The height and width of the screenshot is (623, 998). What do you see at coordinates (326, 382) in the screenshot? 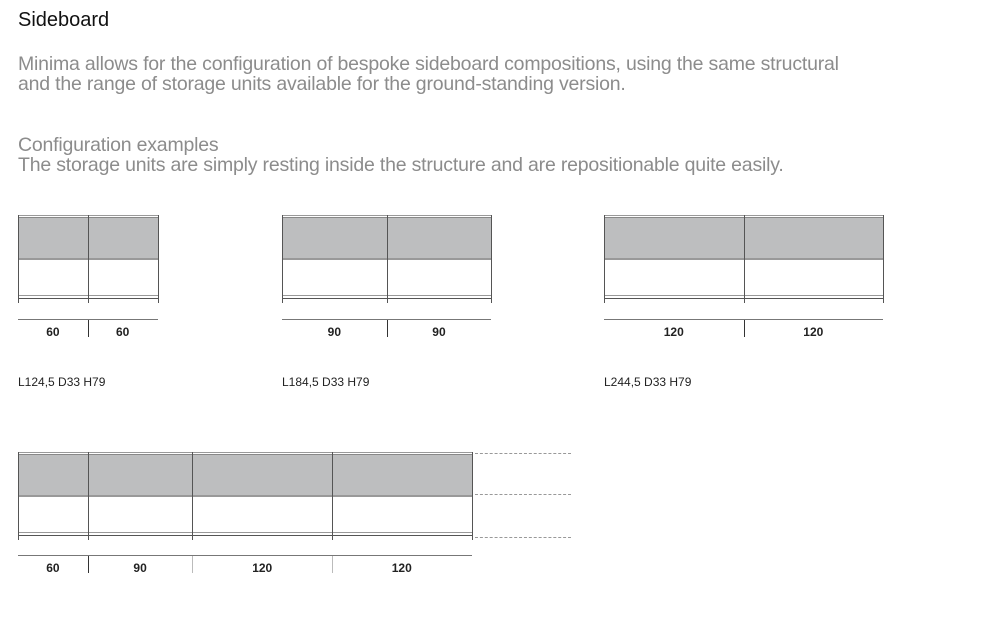
I see `dimensions-spec: L184,5 D33 H79` at bounding box center [326, 382].